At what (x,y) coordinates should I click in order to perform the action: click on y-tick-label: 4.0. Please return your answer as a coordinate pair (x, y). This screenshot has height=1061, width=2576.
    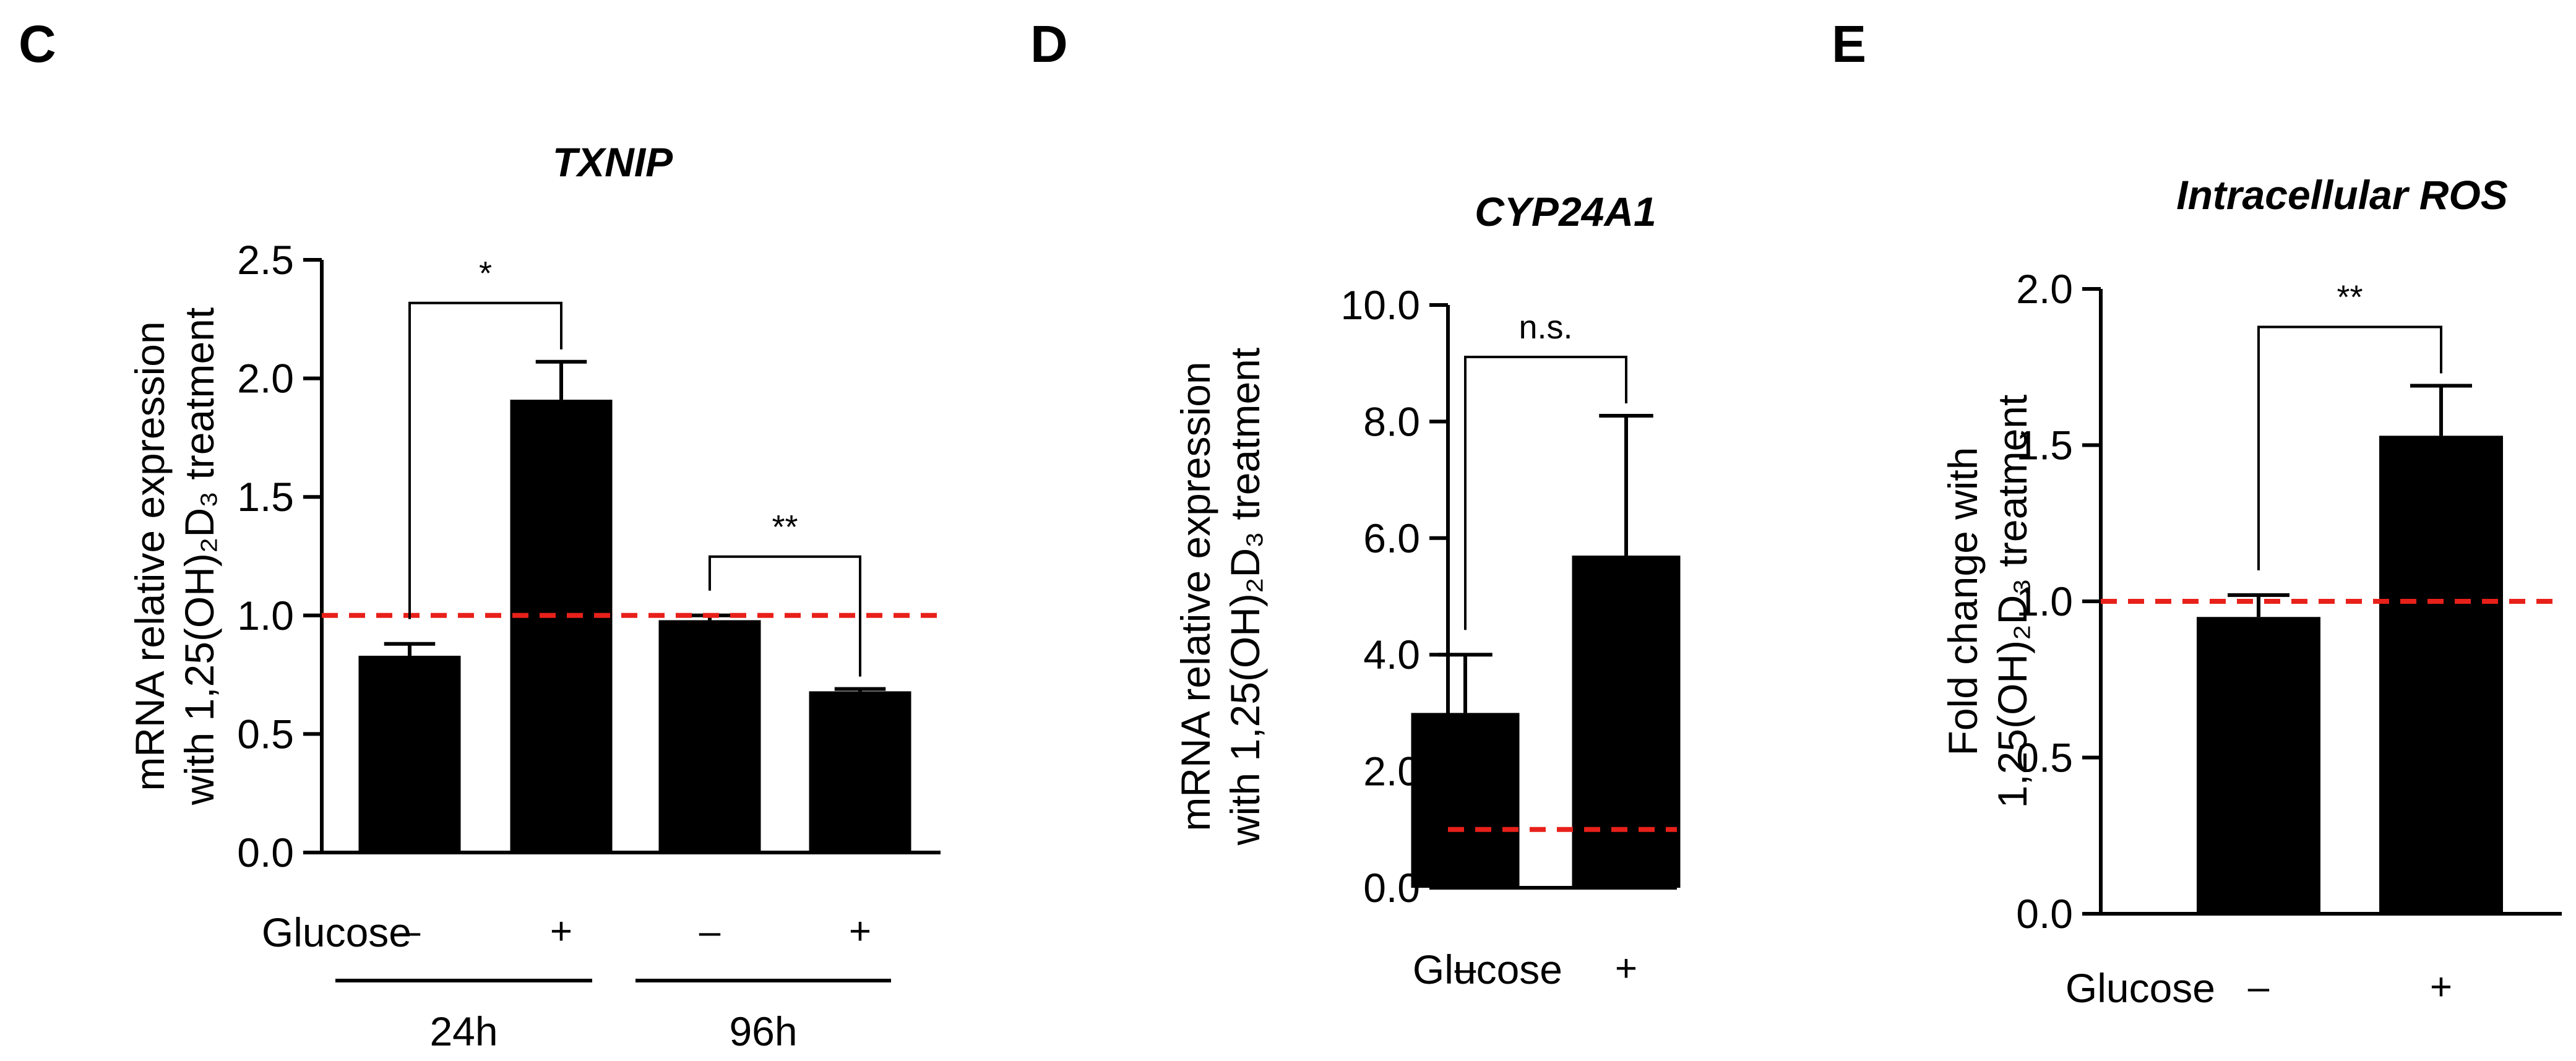
    Looking at the image, I should click on (1391, 654).